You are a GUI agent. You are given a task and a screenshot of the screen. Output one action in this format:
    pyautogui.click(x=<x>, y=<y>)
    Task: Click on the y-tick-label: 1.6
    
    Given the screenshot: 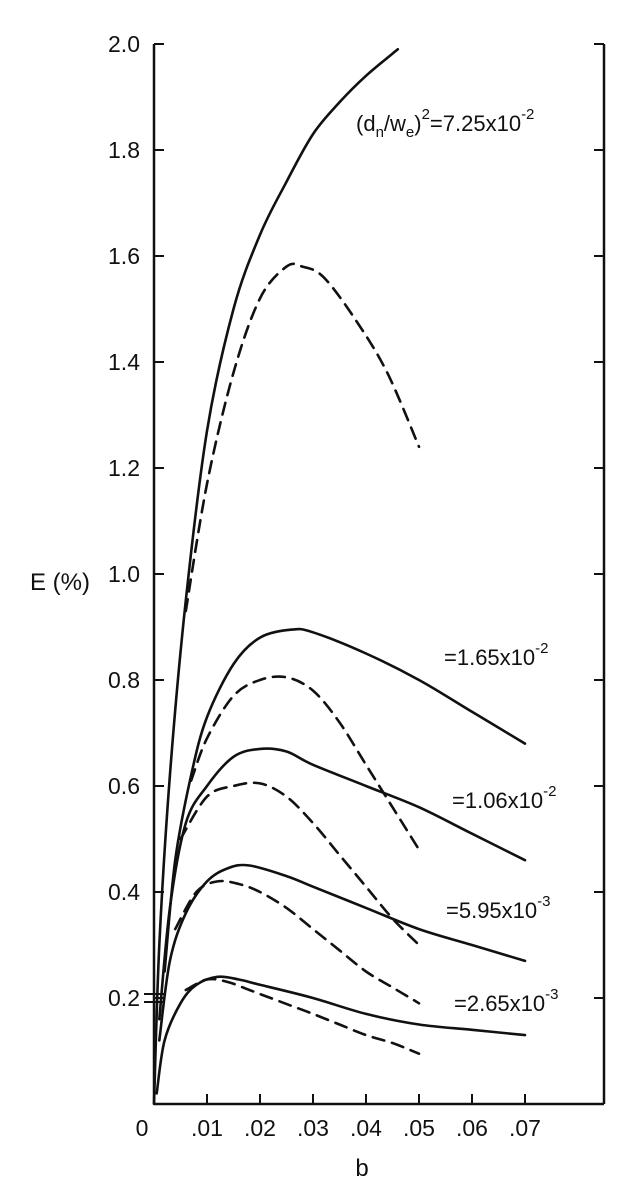 What is the action you would take?
    pyautogui.click(x=124, y=256)
    